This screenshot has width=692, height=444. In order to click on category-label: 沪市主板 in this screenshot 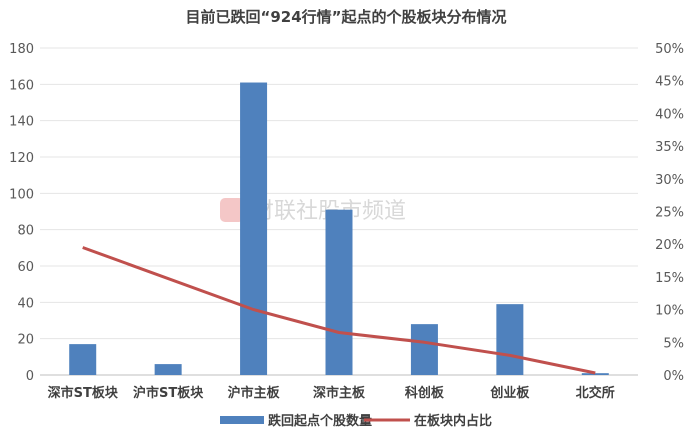, I will do `click(254, 393)`.